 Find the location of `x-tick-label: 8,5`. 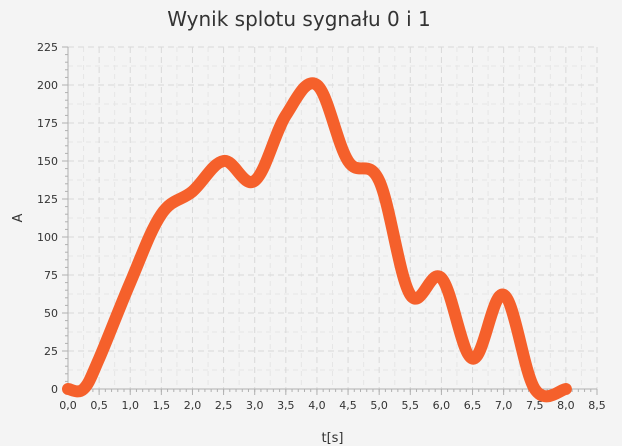

x-tick-label: 8,5 is located at coordinates (597, 405).